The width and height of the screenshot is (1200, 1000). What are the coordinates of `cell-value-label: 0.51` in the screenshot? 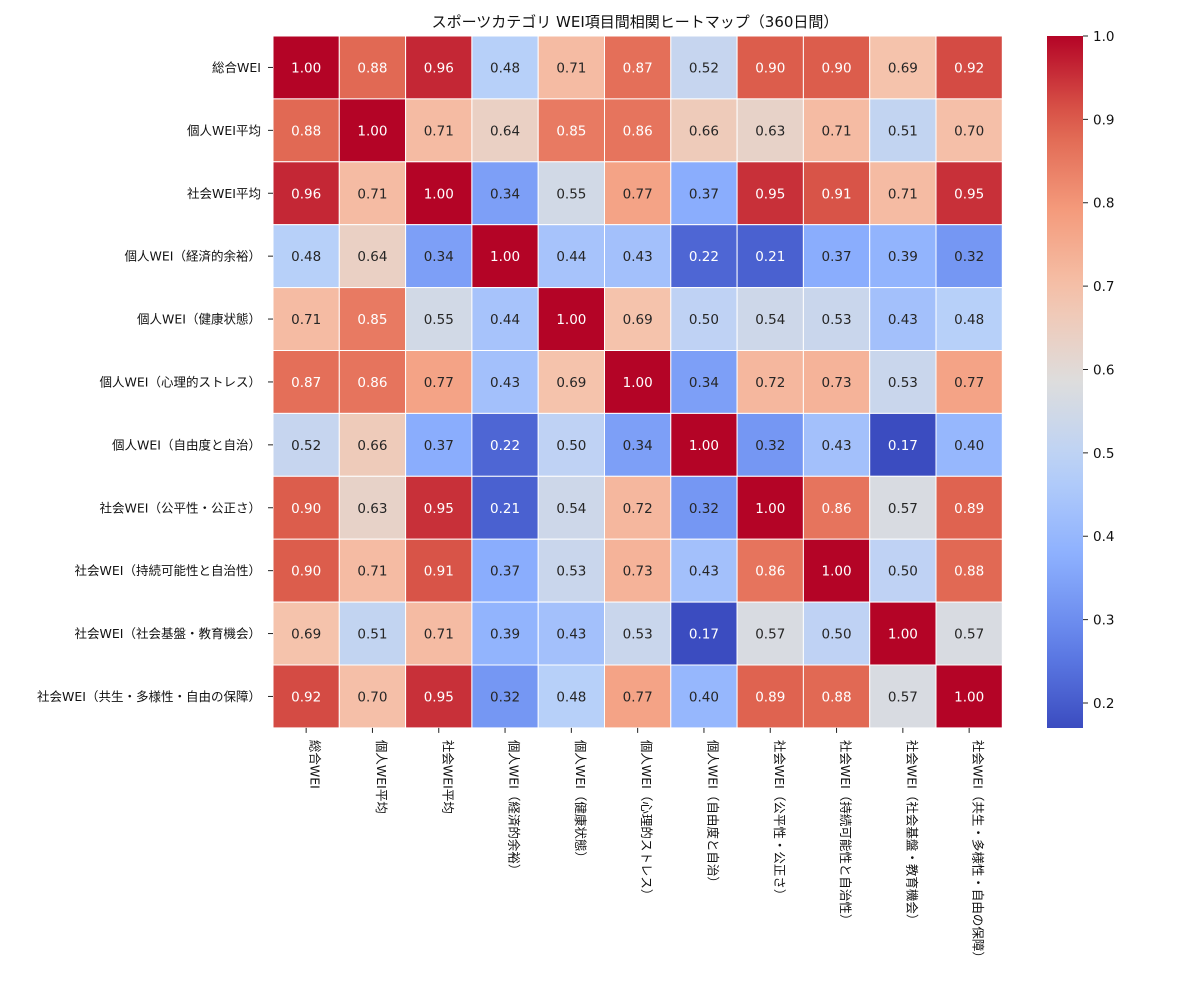 It's located at (903, 131).